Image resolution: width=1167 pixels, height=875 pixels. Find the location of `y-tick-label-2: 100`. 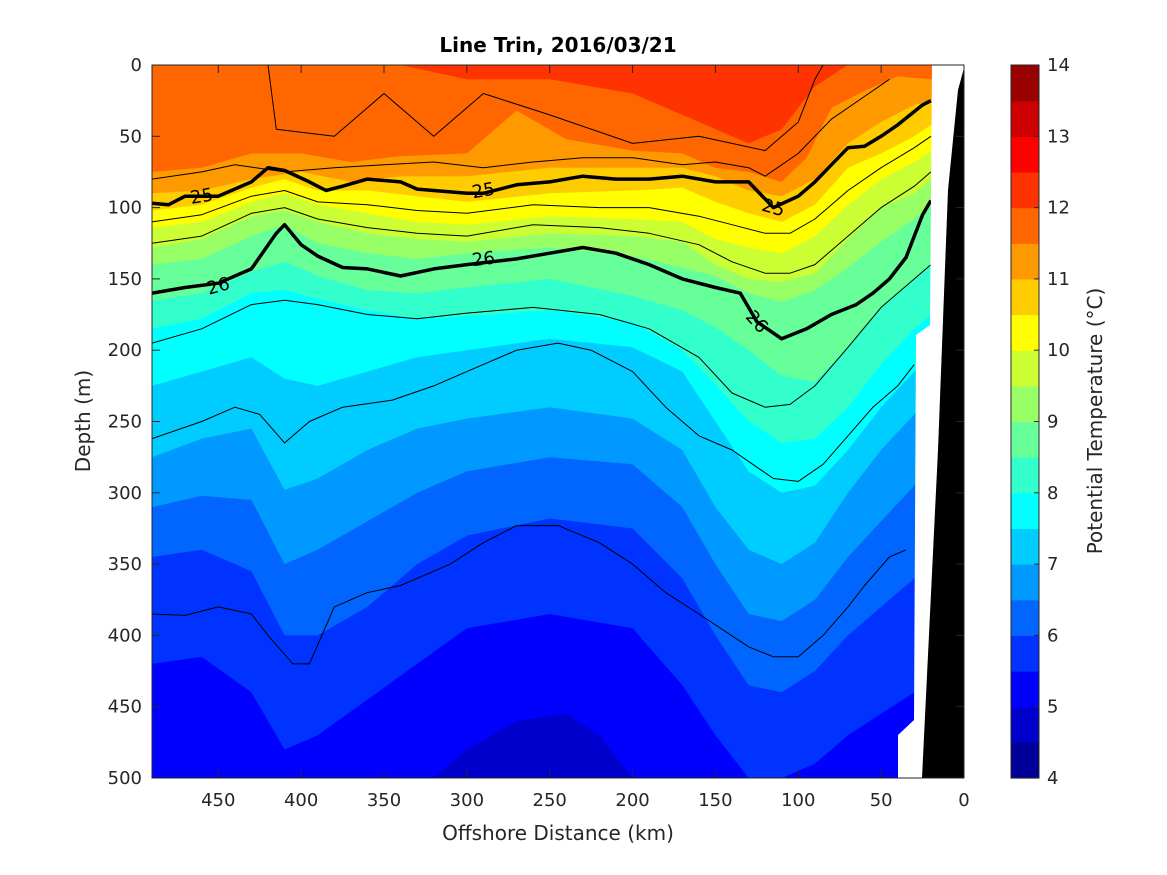

y-tick-label-2: 100 is located at coordinates (125, 208).